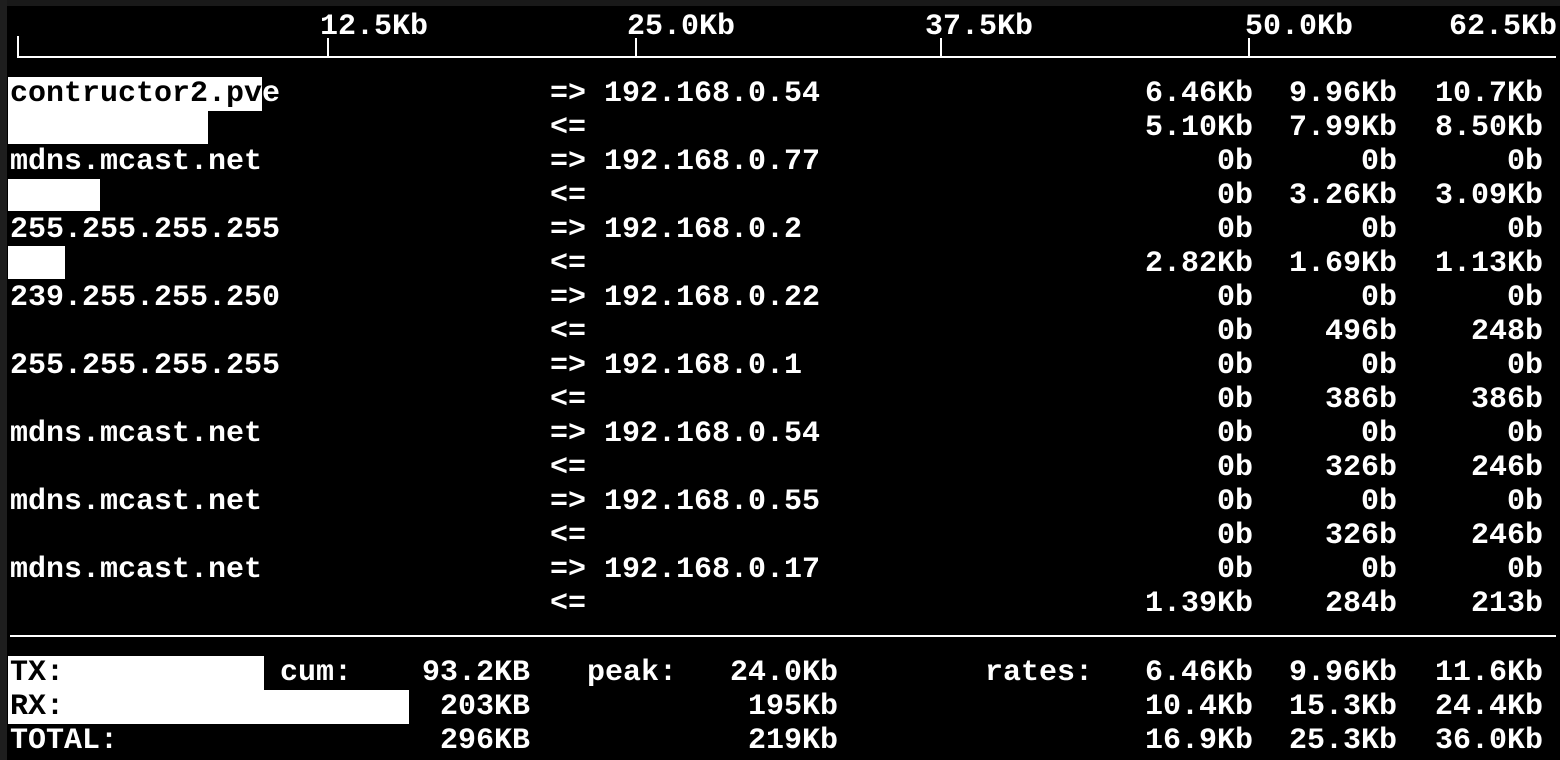 The width and height of the screenshot is (1560, 760). Describe the element at coordinates (783, 673) in the screenshot. I see `tx-peak-value: 24.0Kb` at that location.